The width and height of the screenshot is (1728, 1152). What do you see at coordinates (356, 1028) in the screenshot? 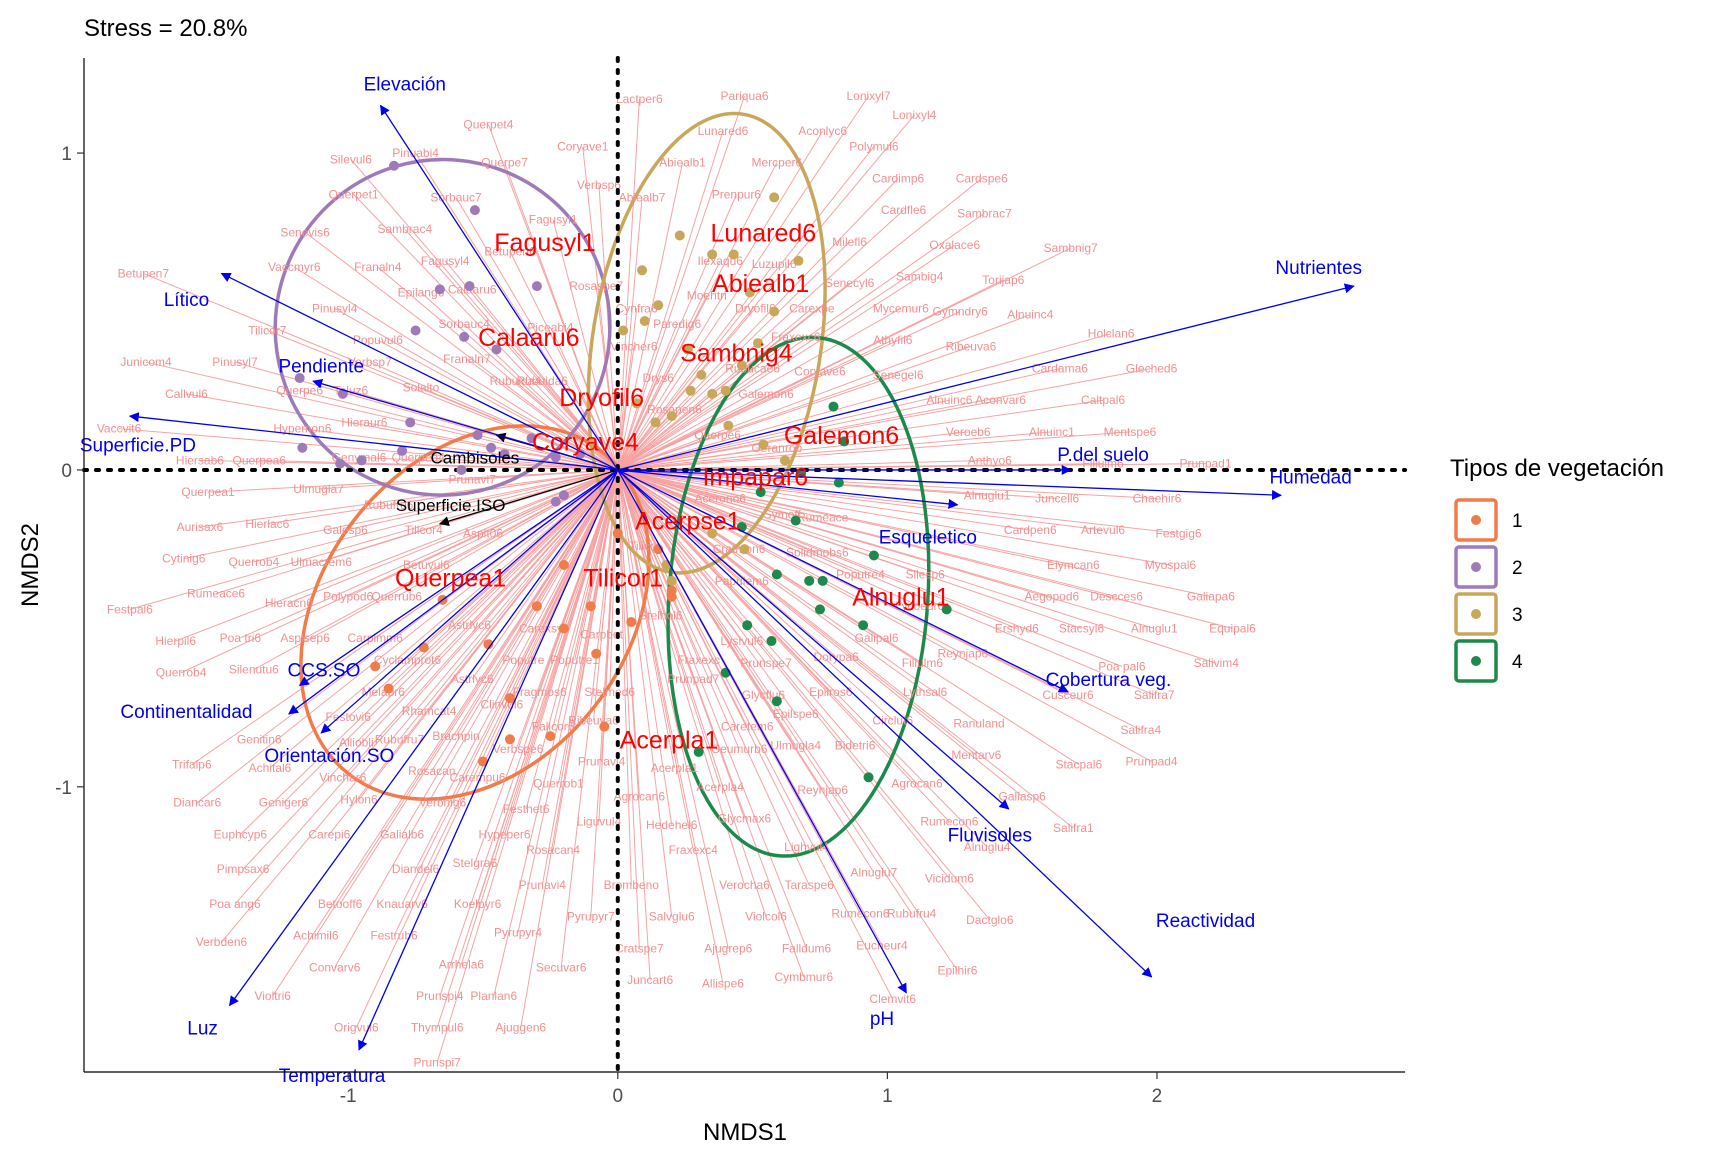
I see `species-label: Origvul6` at bounding box center [356, 1028].